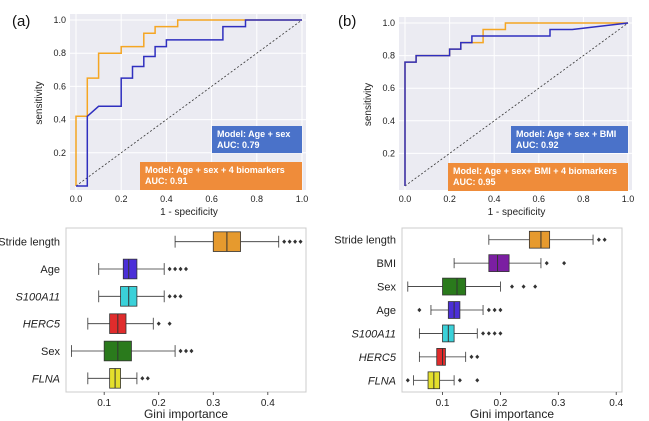 This screenshot has height=421, width=649. What do you see at coordinates (471, 263) in the screenshot?
I see `box-row: BMI` at bounding box center [471, 263].